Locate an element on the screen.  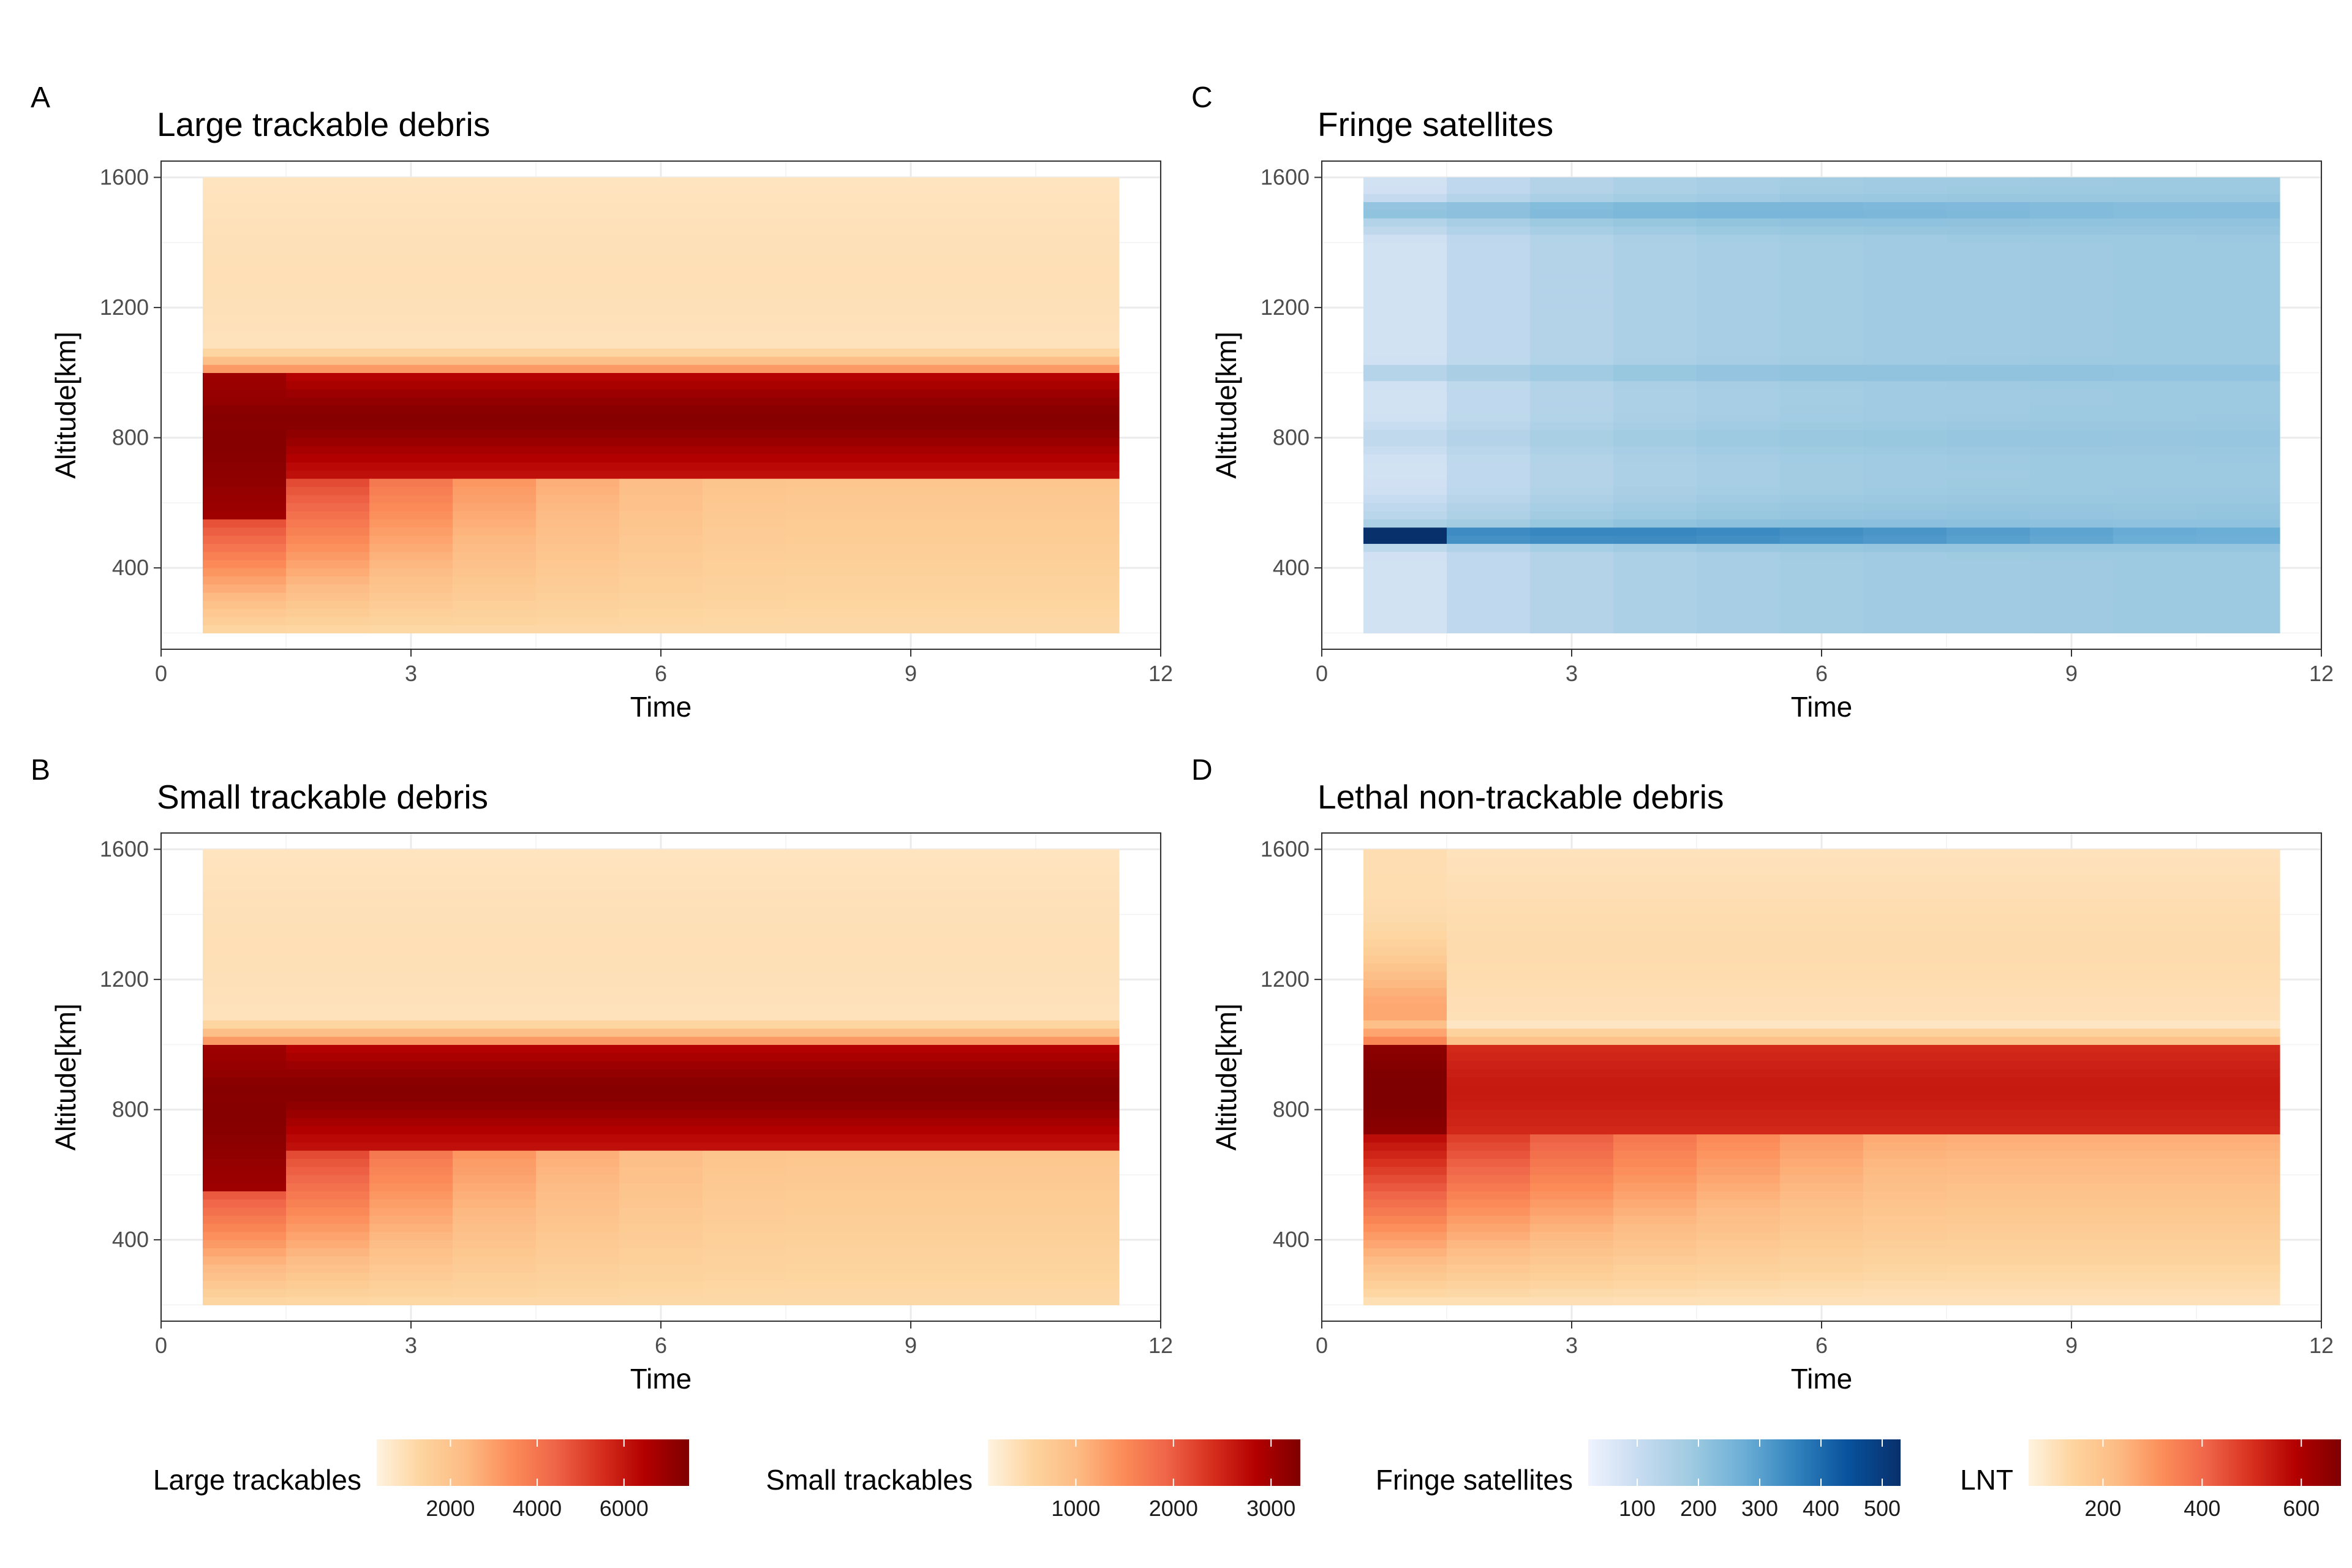
panel-label: B is located at coordinates (40, 770).